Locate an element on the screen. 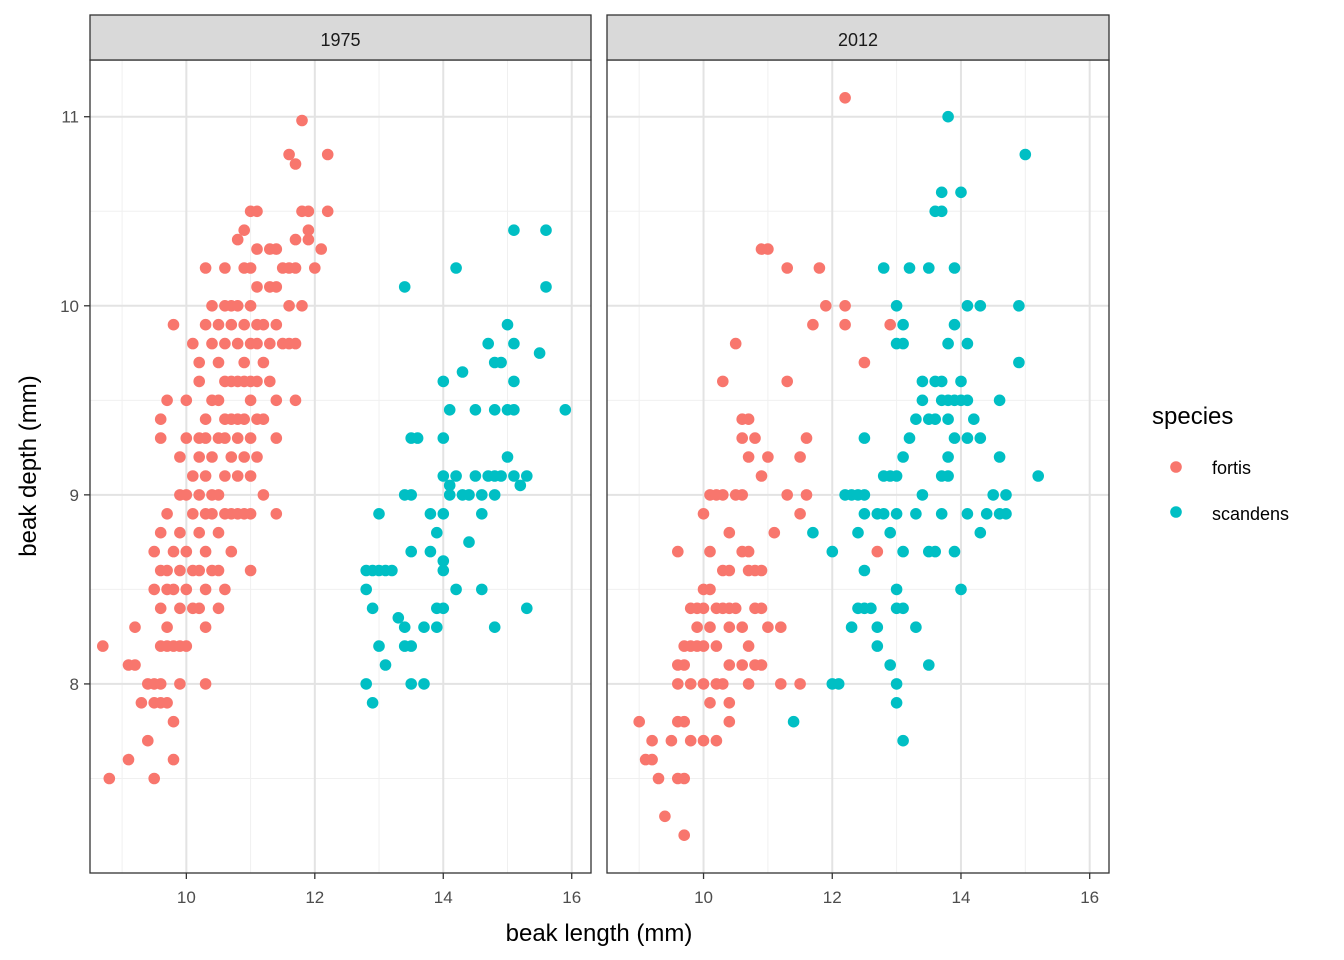 Image resolution: width=1344 pixels, height=960 pixels. x-tick-label: 10 is located at coordinates (703, 897).